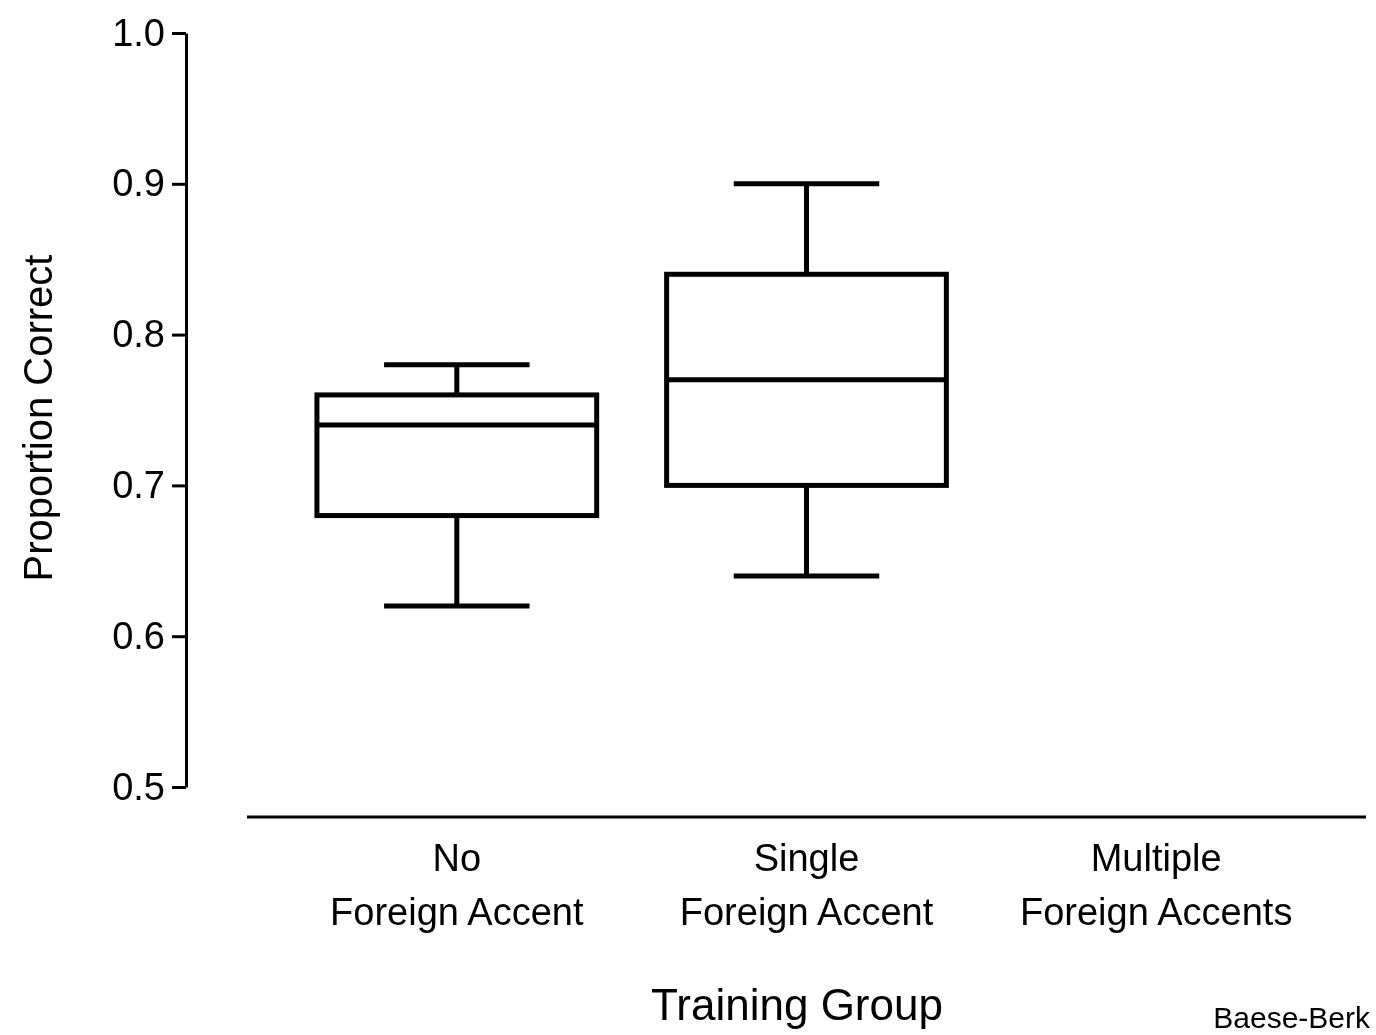 The width and height of the screenshot is (1376, 1035). I want to click on y-tick-label: 0.8, so click(138, 334).